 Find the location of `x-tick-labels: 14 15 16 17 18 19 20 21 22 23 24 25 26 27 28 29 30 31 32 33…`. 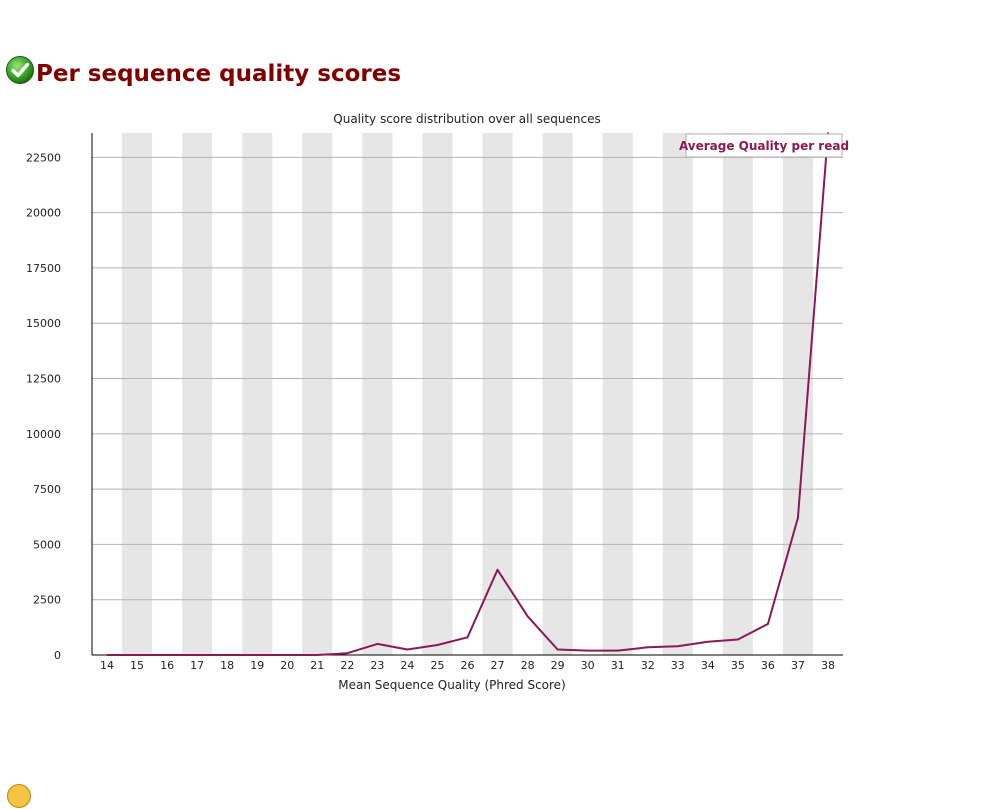

x-tick-labels: 14 15 16 17 18 19 20 21 22 23 24 25 26 27 28 29 30 31 32 33… is located at coordinates (467, 665).